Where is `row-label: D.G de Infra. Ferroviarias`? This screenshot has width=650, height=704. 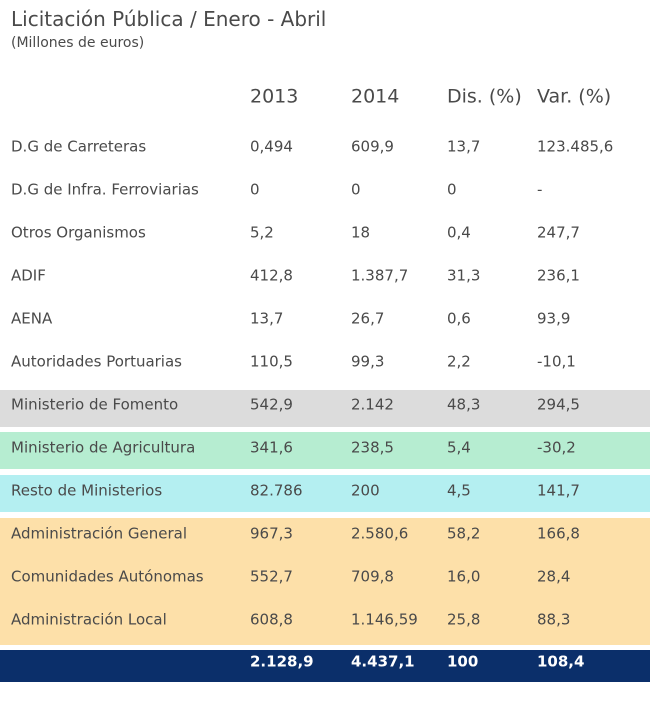
row-label: D.G de Infra. Ferroviarias is located at coordinates (105, 189).